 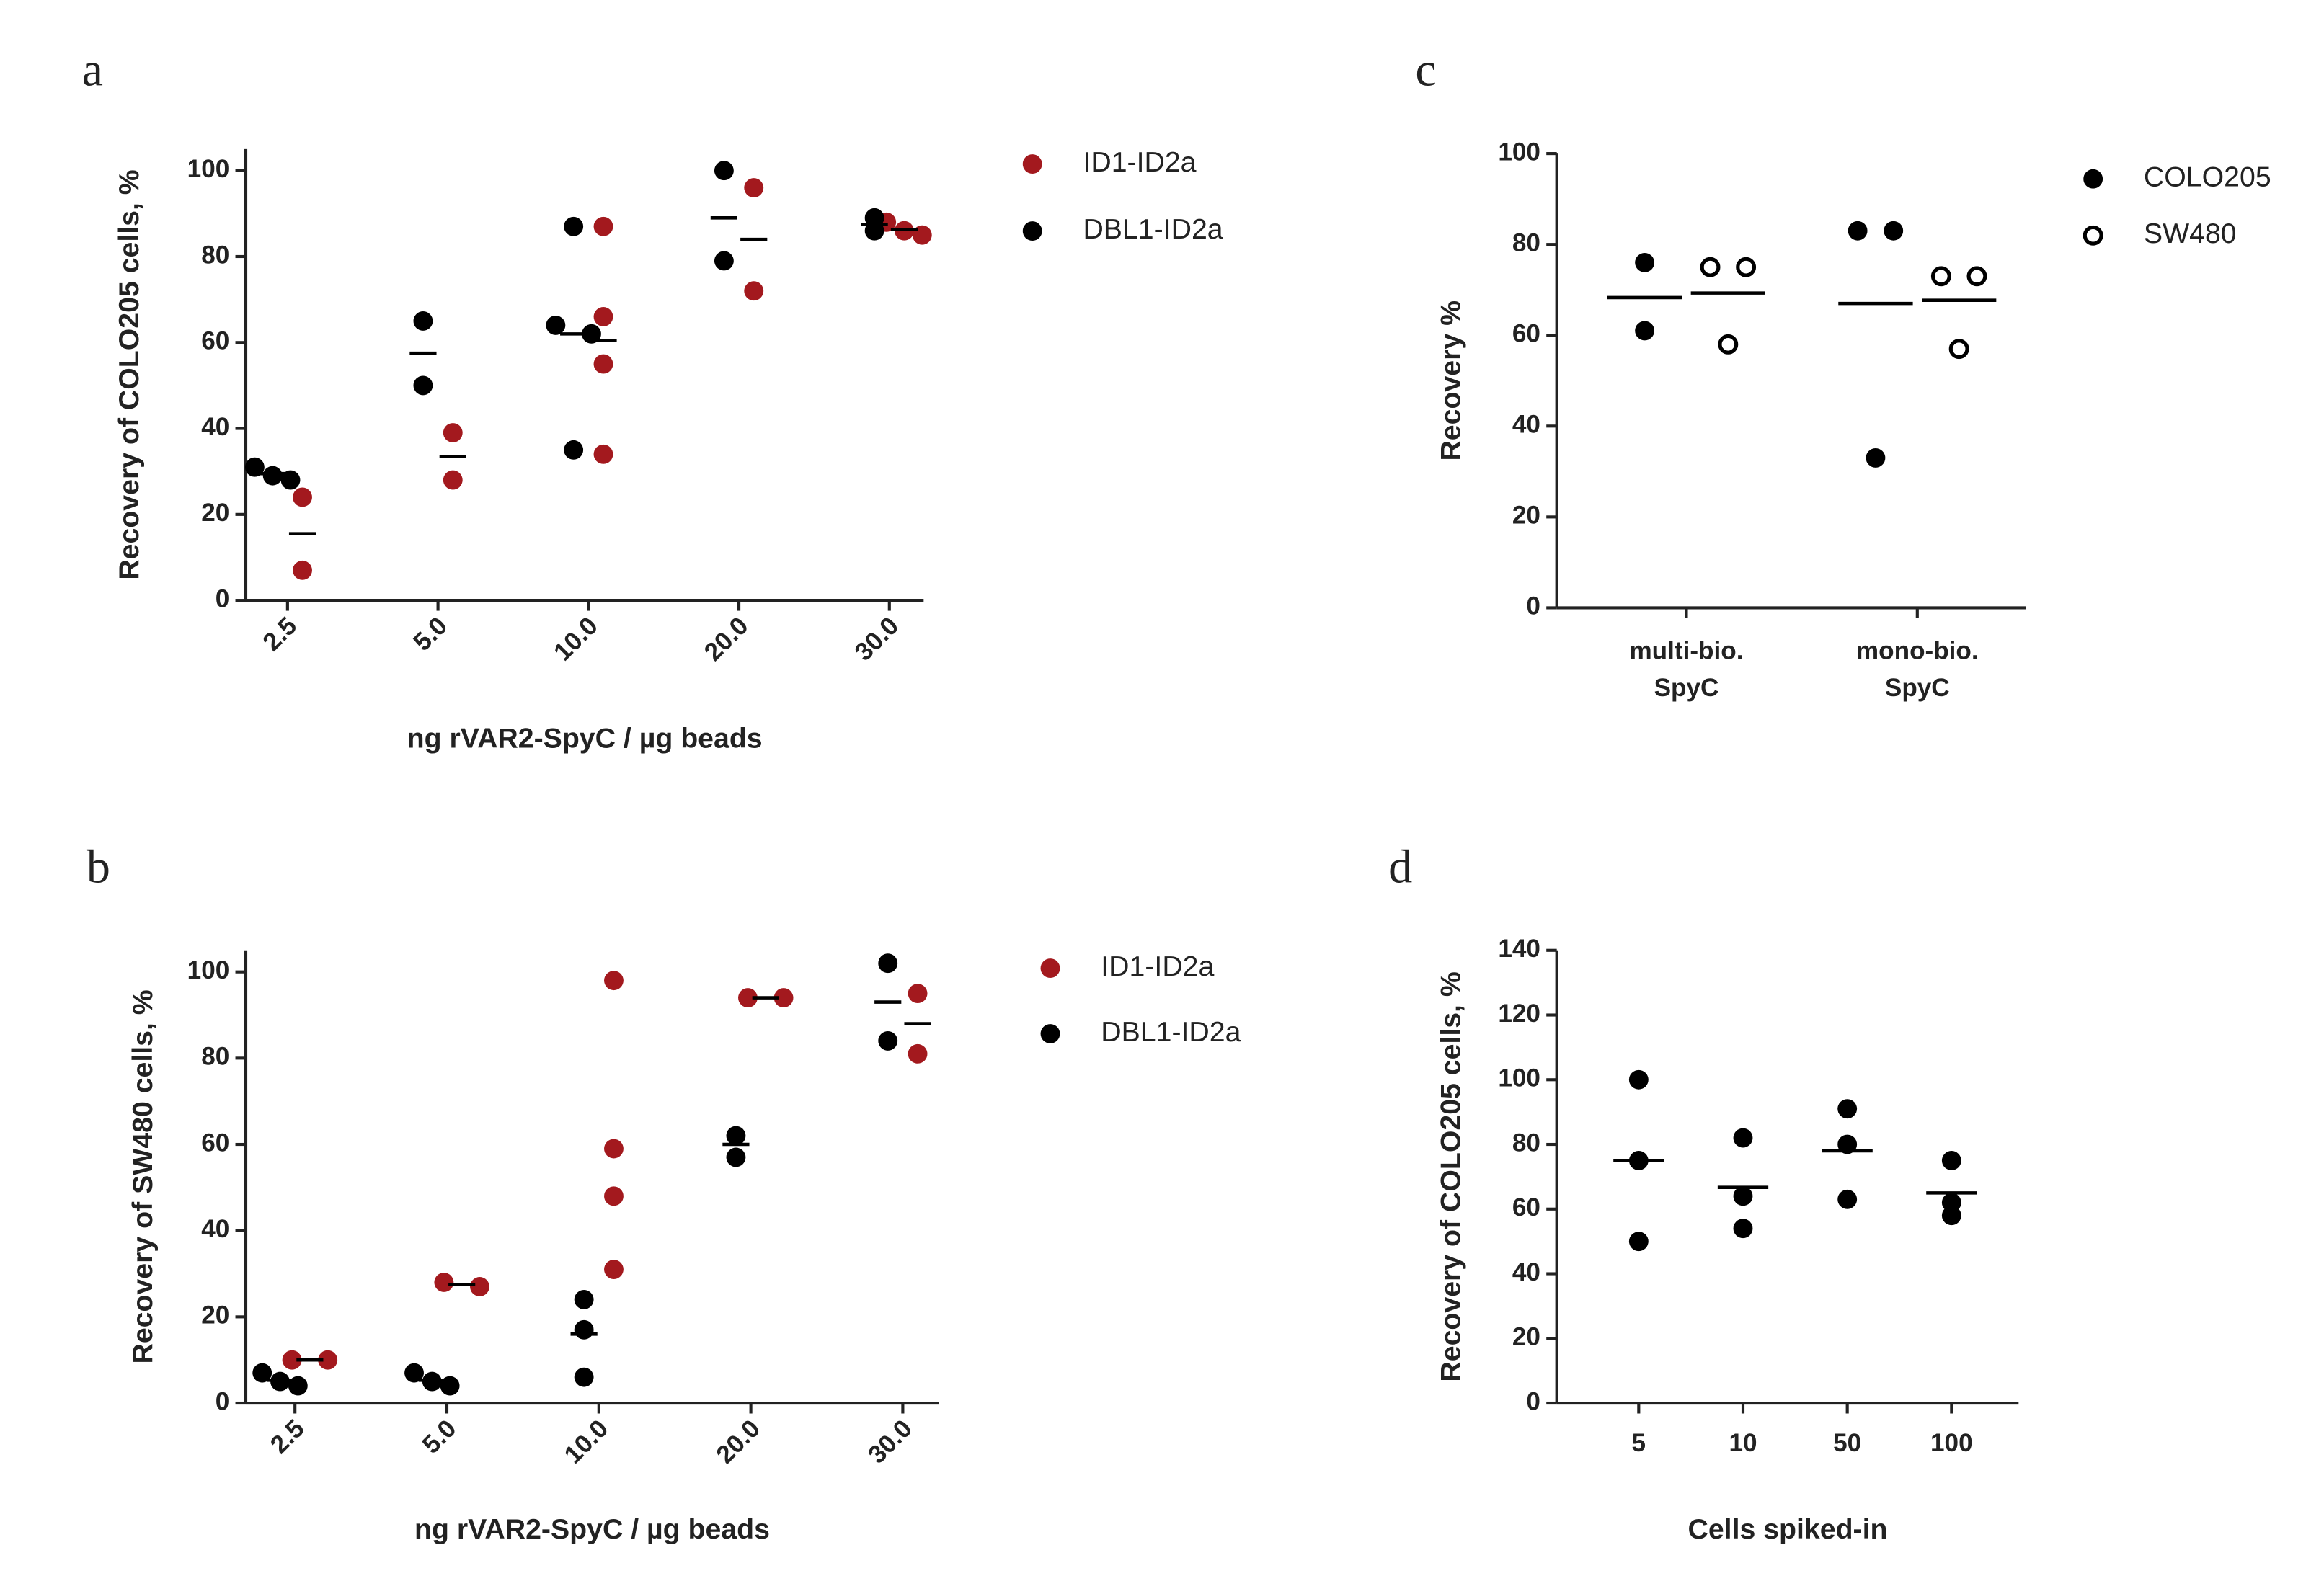 I want to click on panel-label: a, so click(x=92, y=70).